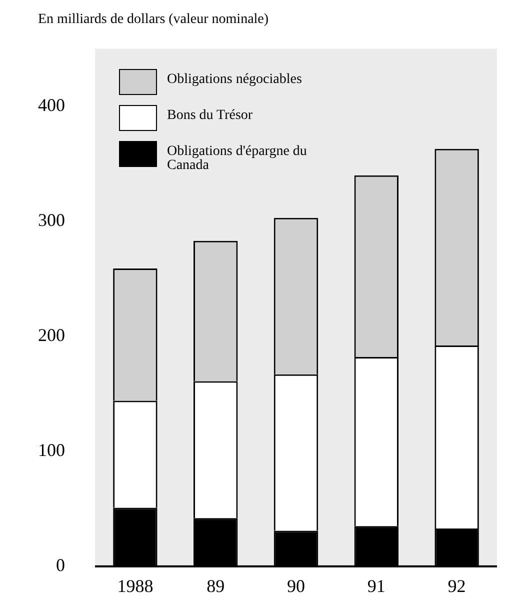 The width and height of the screenshot is (505, 616). Describe the element at coordinates (210, 114) in the screenshot. I see `legend-label: Bons du Trésor` at that location.